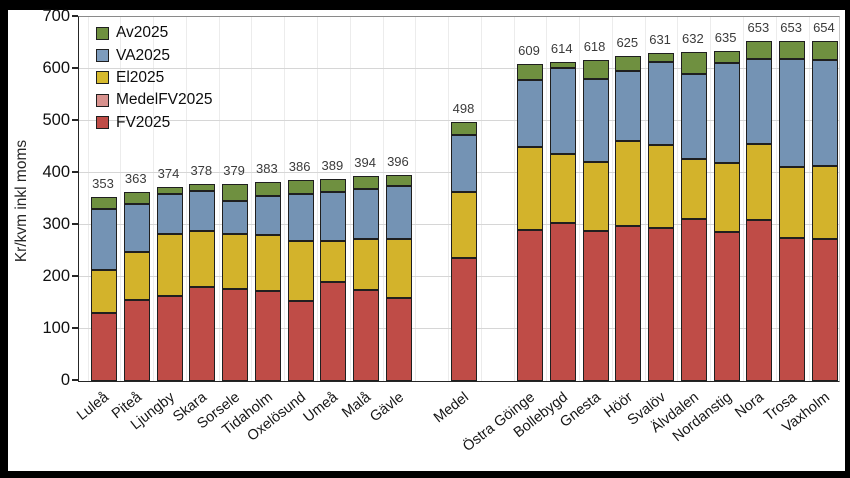  What do you see at coordinates (154, 100) in the screenshot?
I see `legend-item-medelfv2025: MedelFV2025` at bounding box center [154, 100].